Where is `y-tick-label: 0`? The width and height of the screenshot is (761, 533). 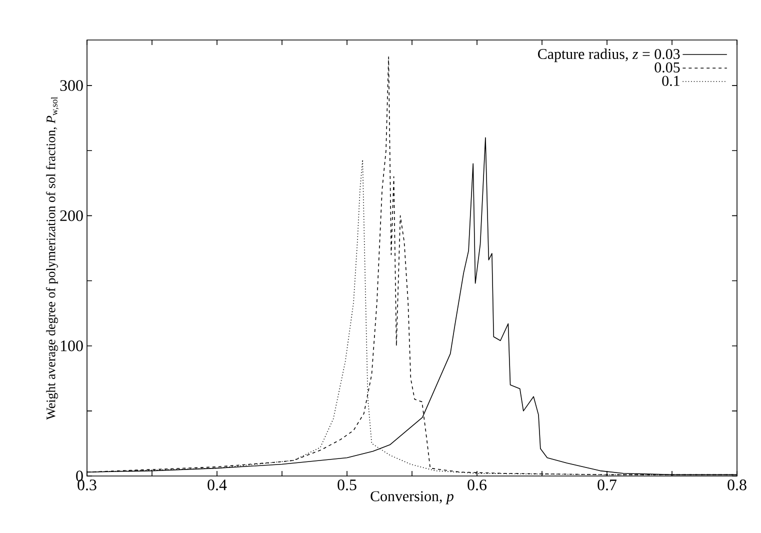 y-tick-label: 0 is located at coordinates (79, 476).